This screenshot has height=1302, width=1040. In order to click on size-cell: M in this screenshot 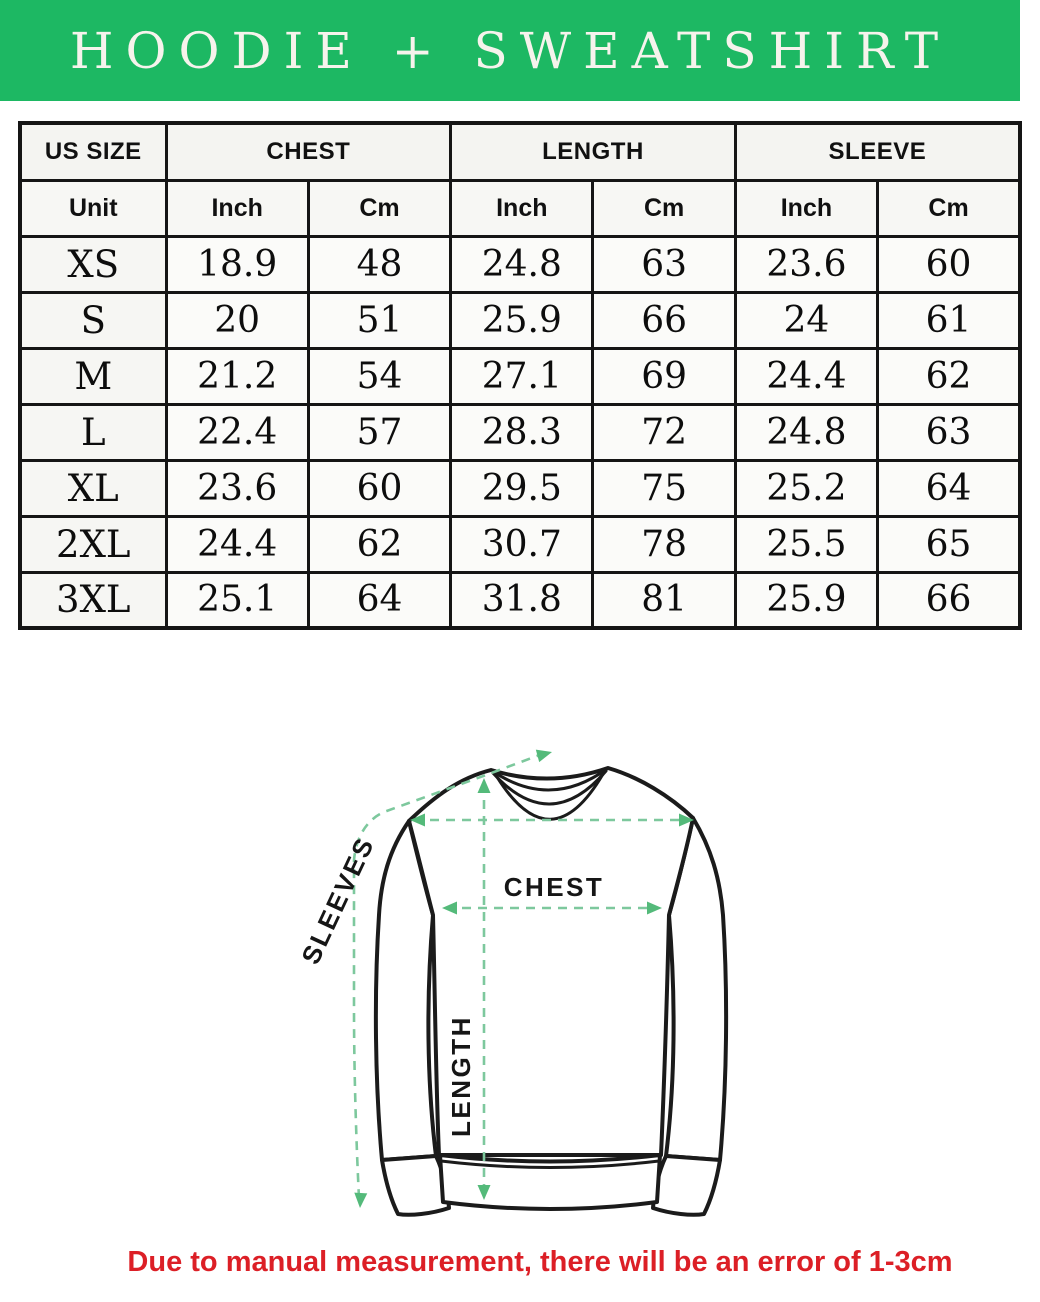, I will do `click(93, 376)`.